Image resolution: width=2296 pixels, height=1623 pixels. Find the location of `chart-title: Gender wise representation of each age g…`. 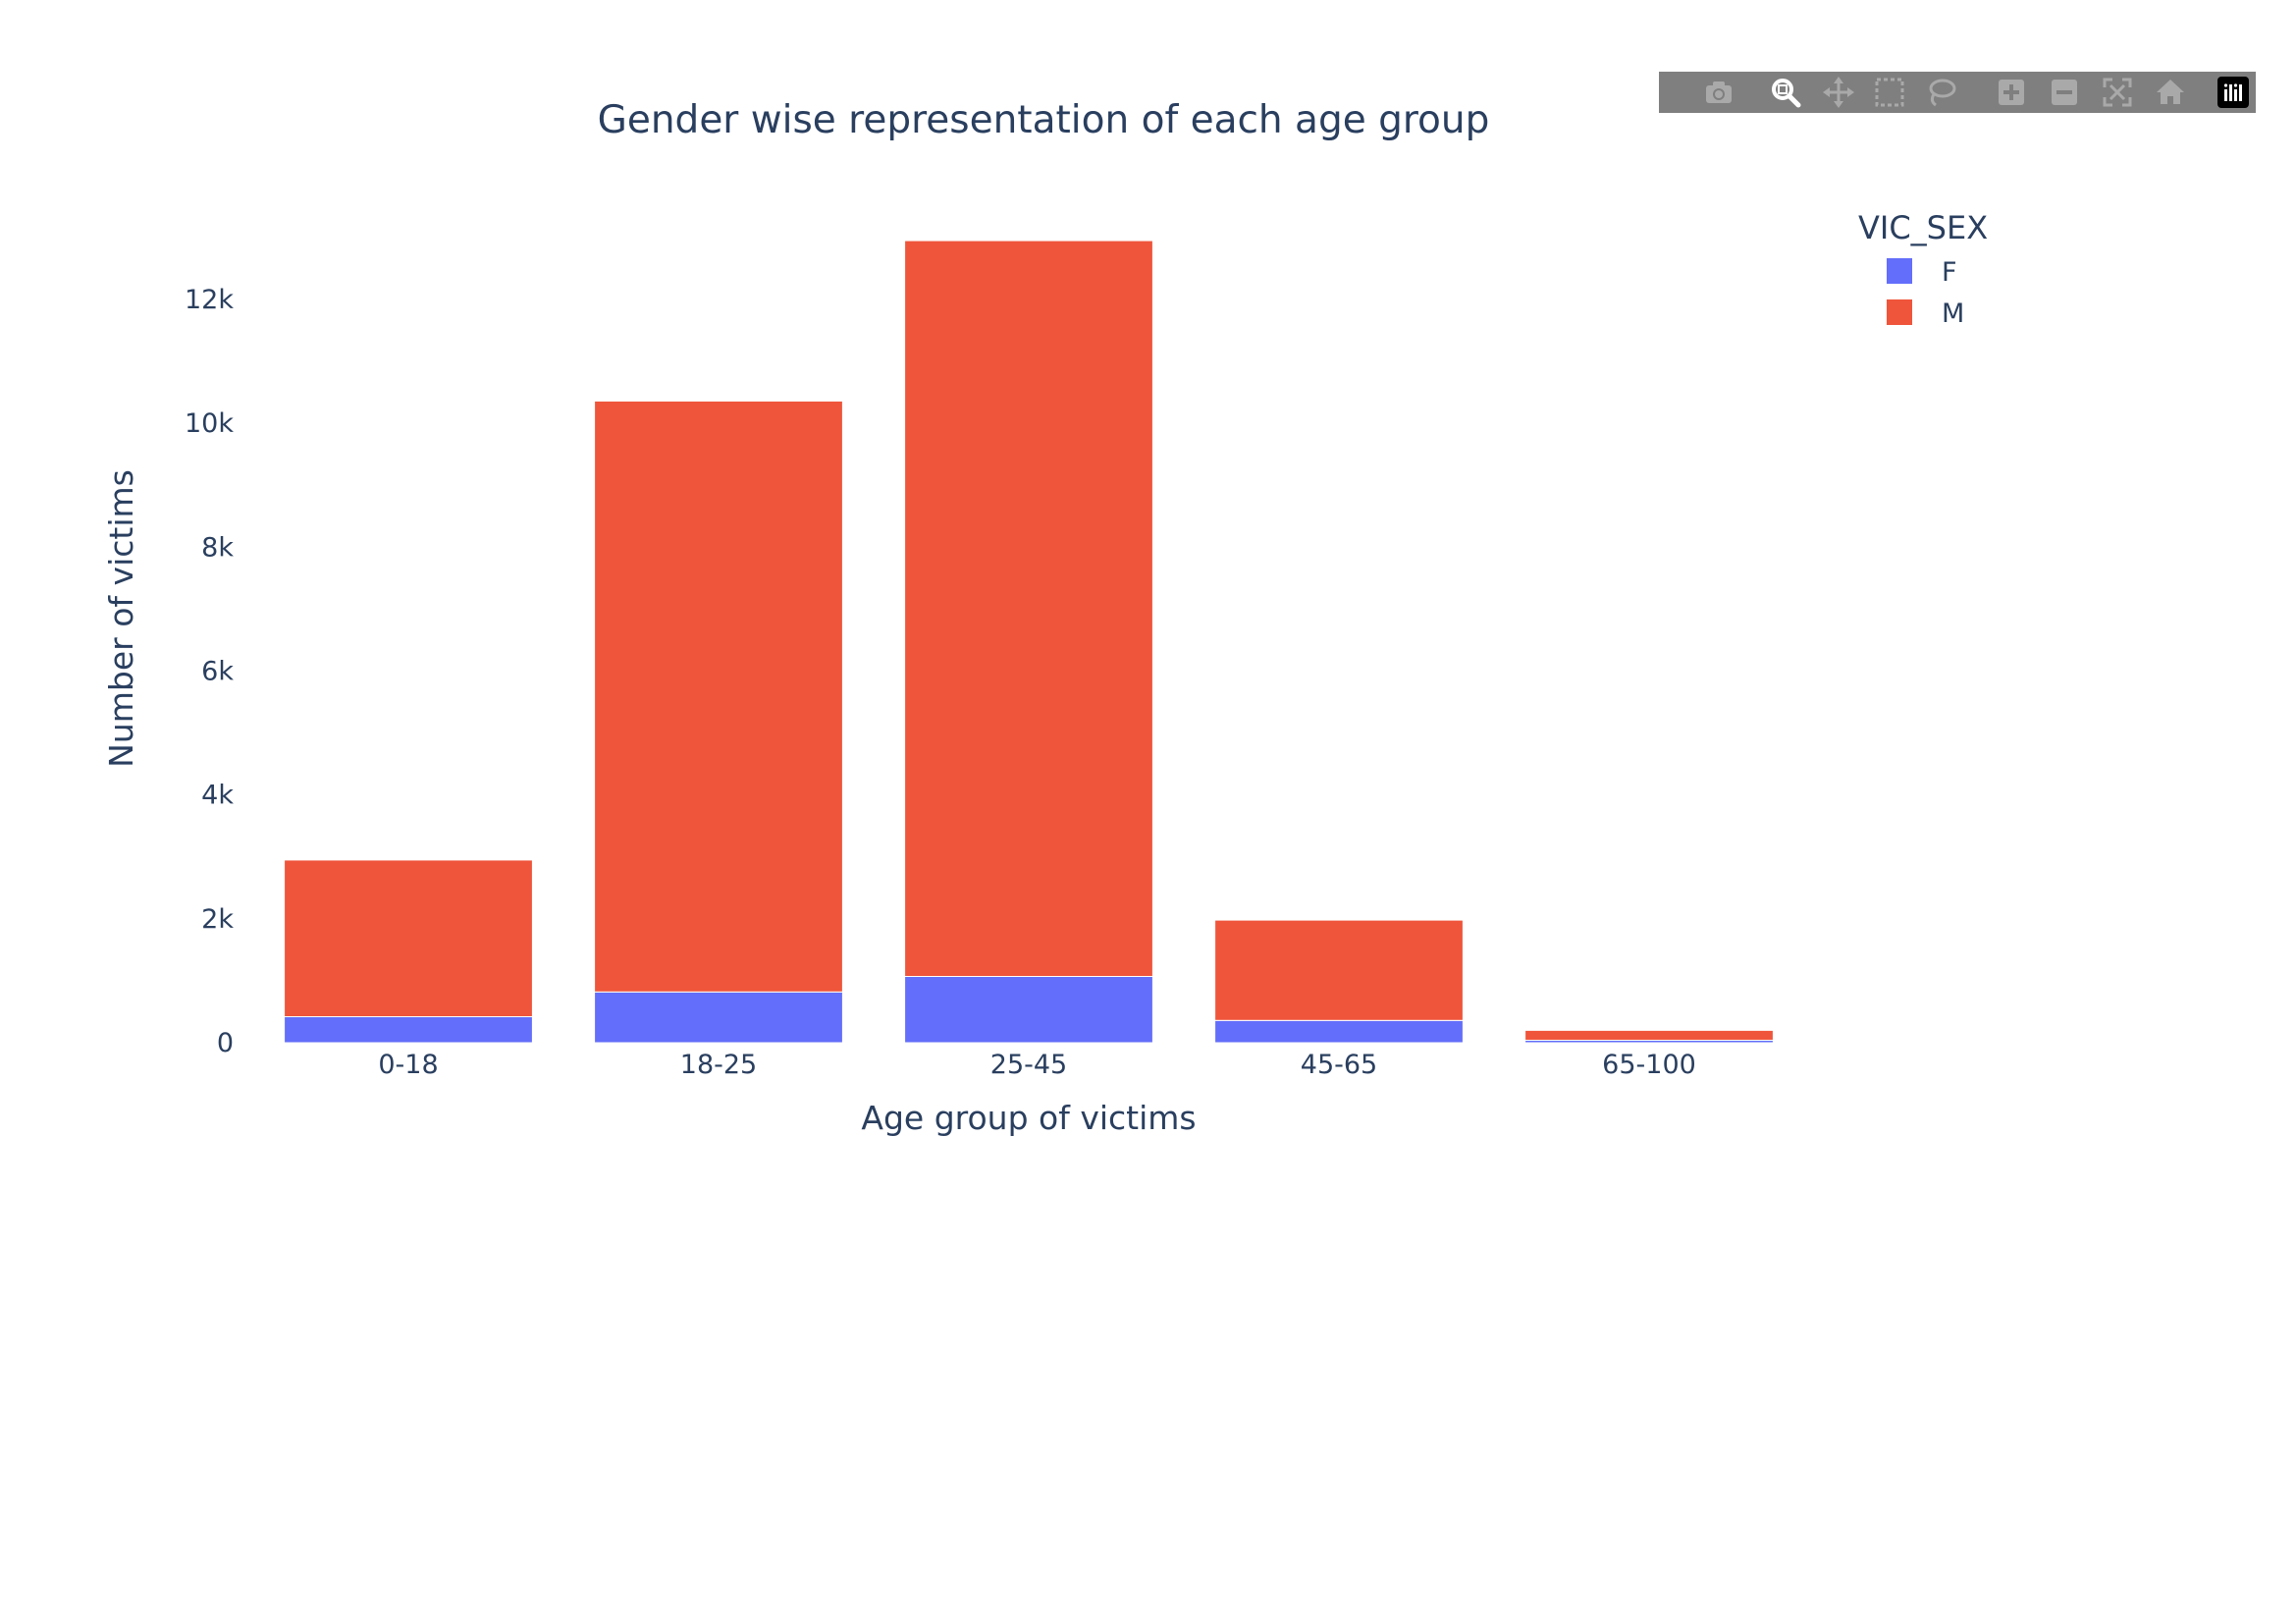

chart-title: Gender wise representation of each age g… is located at coordinates (1044, 120).